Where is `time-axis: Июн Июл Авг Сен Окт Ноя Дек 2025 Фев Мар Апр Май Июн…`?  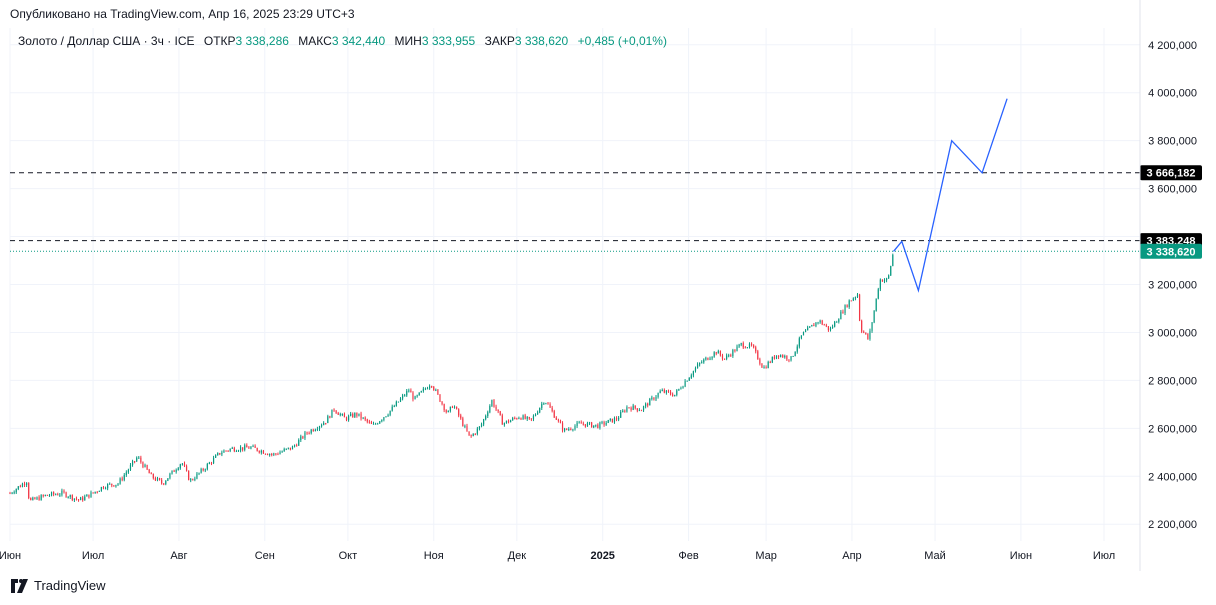 time-axis: Июн Июл Авг Сен Окт Ноя Дек 2025 Фев Мар Апр Май Июн… is located at coordinates (557, 556).